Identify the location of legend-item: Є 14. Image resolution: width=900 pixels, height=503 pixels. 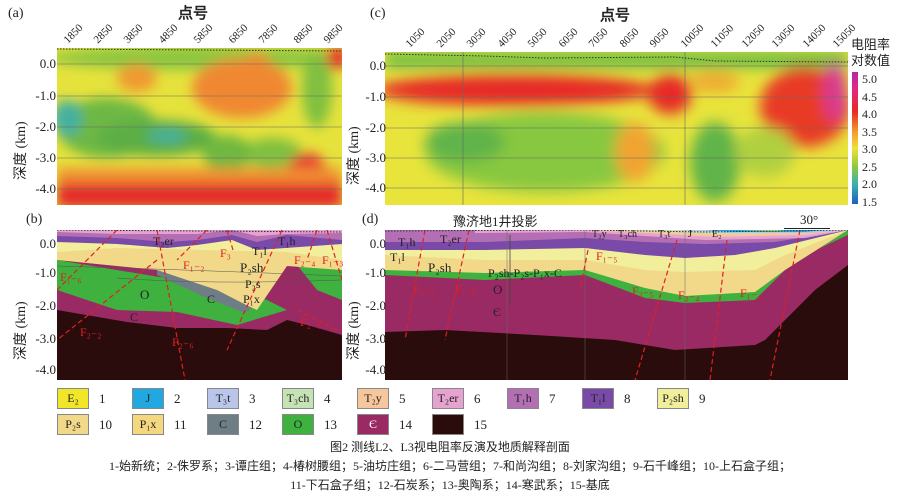
(394, 424).